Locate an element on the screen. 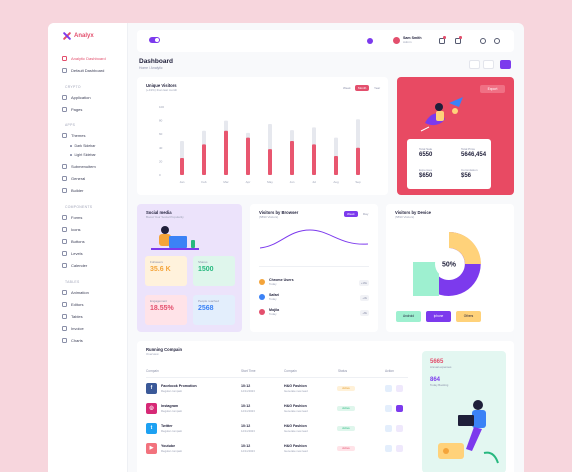  user-menu: Sam Smith Admin is located at coordinates (407, 40).